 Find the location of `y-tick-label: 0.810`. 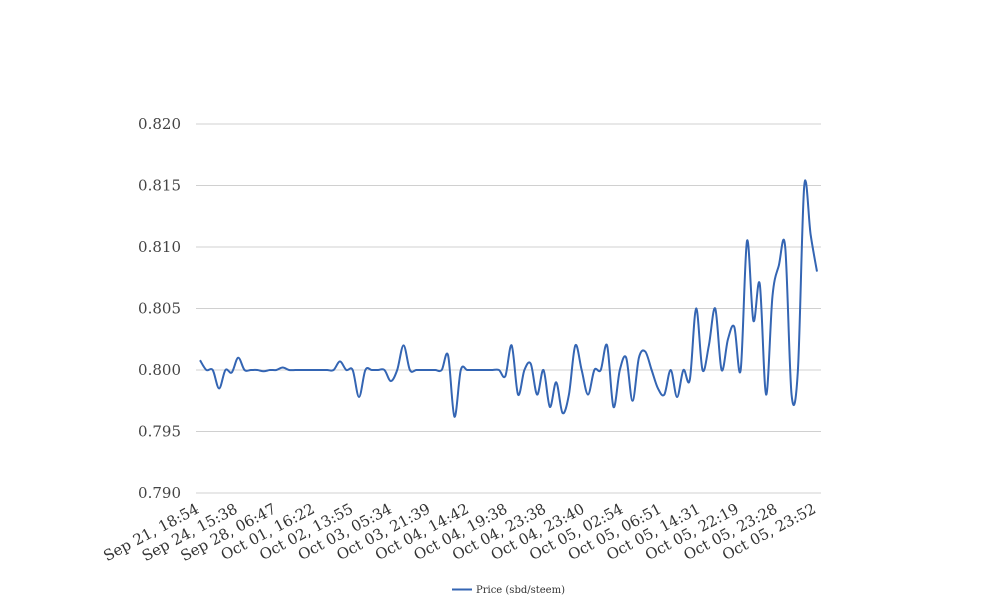

y-tick-label: 0.810 is located at coordinates (159, 247).